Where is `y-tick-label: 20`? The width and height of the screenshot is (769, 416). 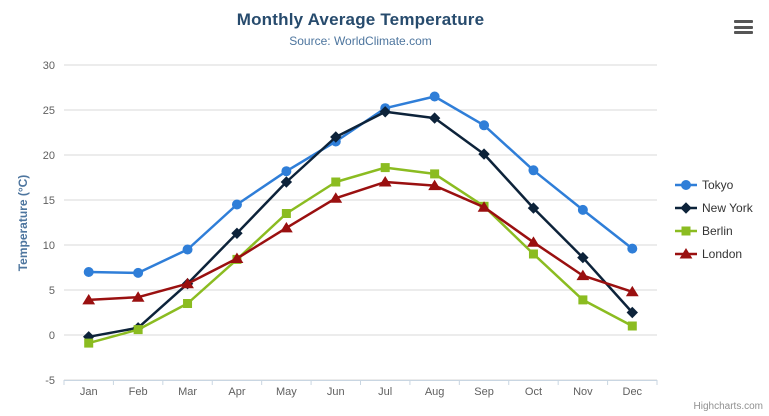
y-tick-label: 20 is located at coordinates (49, 156).